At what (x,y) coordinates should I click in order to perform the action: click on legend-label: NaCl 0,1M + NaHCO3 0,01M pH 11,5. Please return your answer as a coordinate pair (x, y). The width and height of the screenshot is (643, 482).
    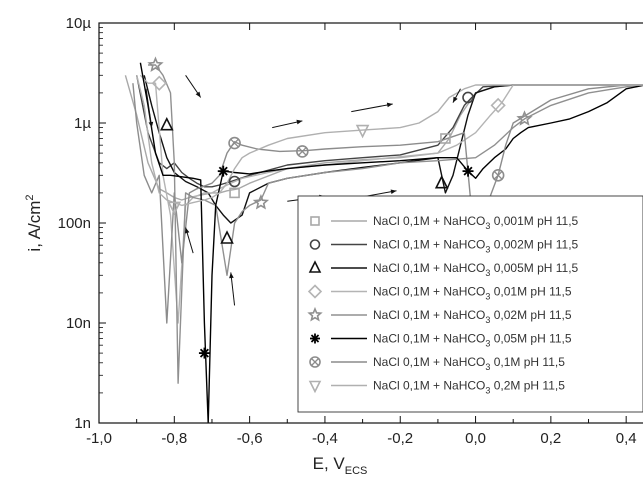
    Looking at the image, I should click on (472, 293).